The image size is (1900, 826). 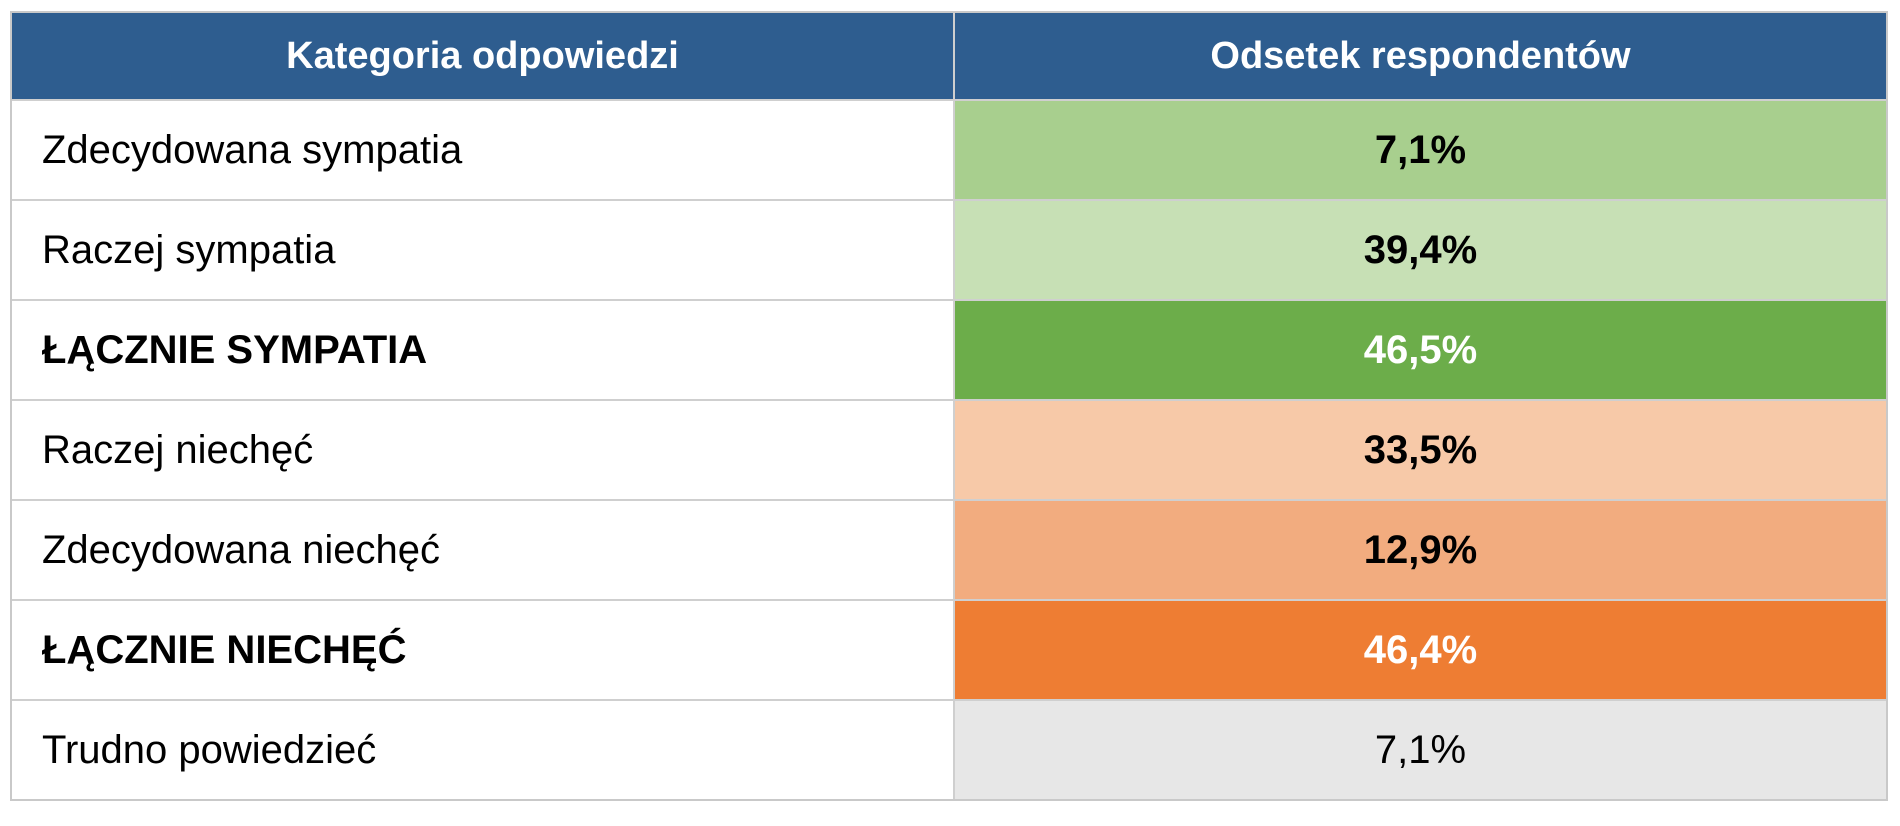 What do you see at coordinates (482, 350) in the screenshot?
I see `row-label: ŁĄCZNIE SYMPATIA` at bounding box center [482, 350].